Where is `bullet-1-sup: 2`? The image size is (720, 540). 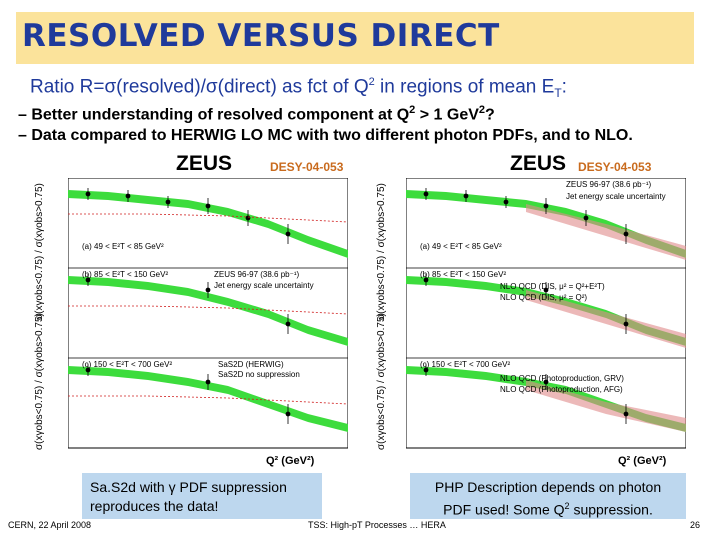 bullet-1-sup: 2 is located at coordinates (412, 110).